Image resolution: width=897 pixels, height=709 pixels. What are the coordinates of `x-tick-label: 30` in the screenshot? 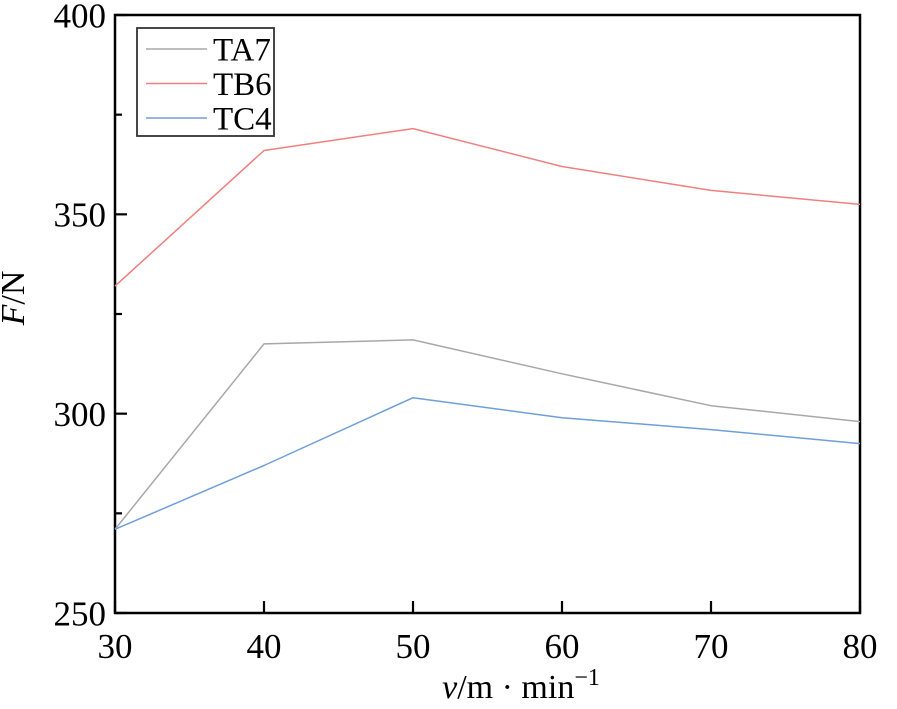 It's located at (115, 646).